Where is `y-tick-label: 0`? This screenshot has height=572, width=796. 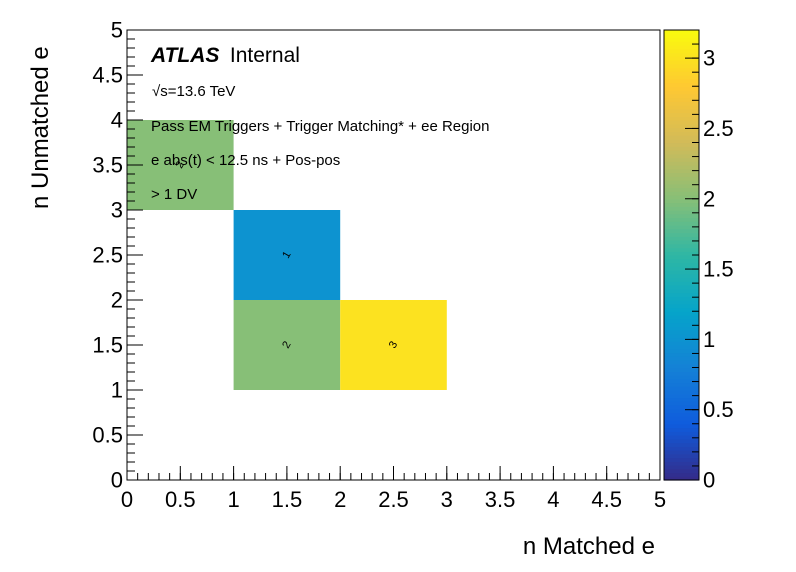
y-tick-label: 0 is located at coordinates (117, 480).